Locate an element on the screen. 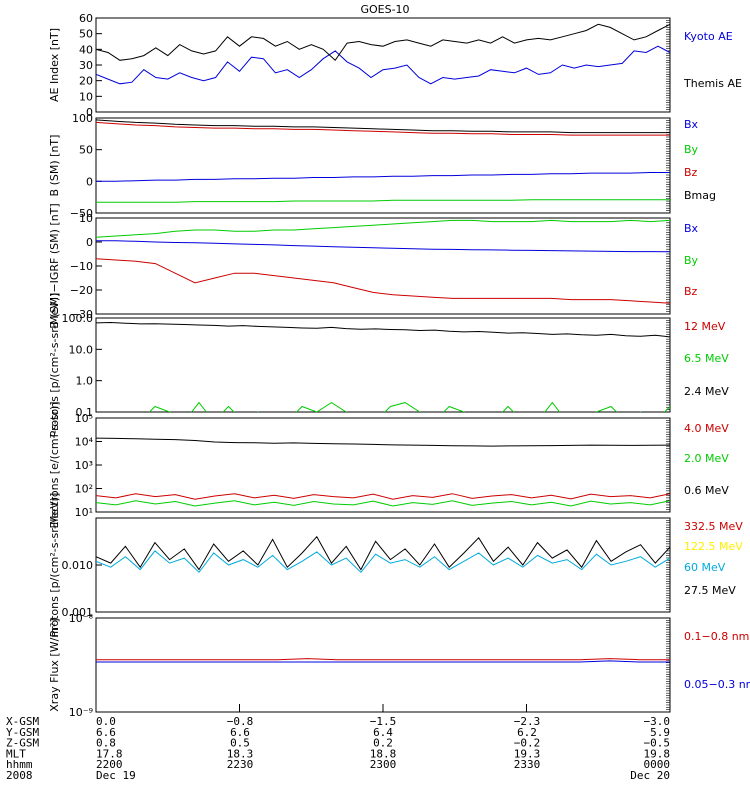 This screenshot has height=800, width=750. ephemeris-value: 0.2 is located at coordinates (383, 743).